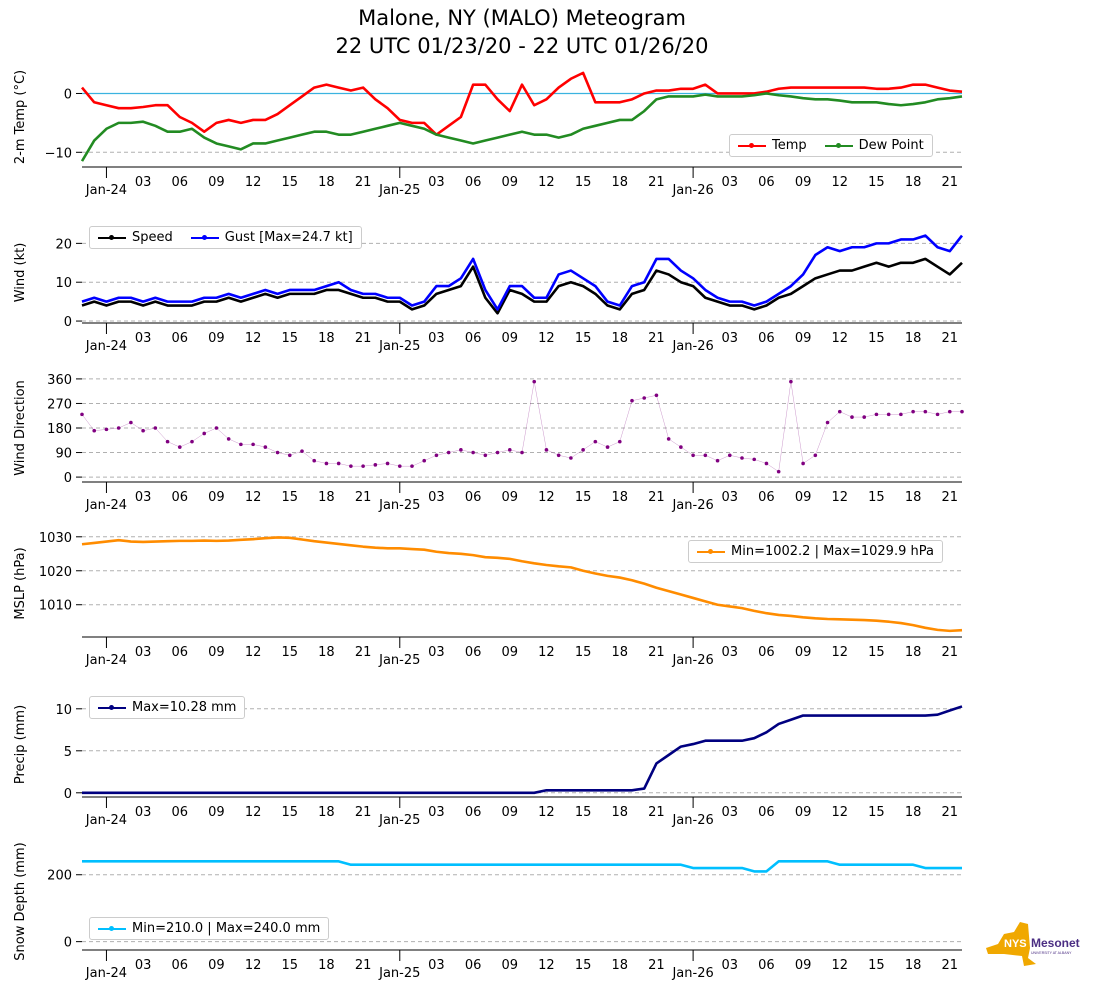 This screenshot has width=1094, height=1001. Describe the element at coordinates (63, 454) in the screenshot. I see `y-tick-label: 90` at that location.